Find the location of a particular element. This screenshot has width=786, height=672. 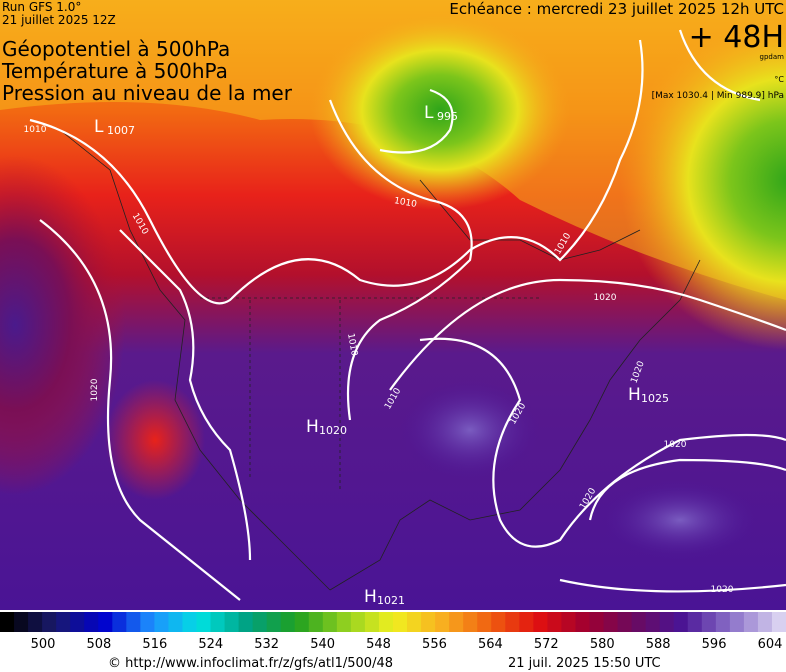

colorbar-tick-label: 556 is located at coordinates (434, 644).